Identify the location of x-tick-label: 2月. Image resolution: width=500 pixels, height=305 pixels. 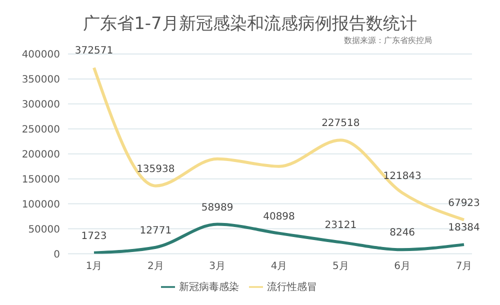
(155, 266).